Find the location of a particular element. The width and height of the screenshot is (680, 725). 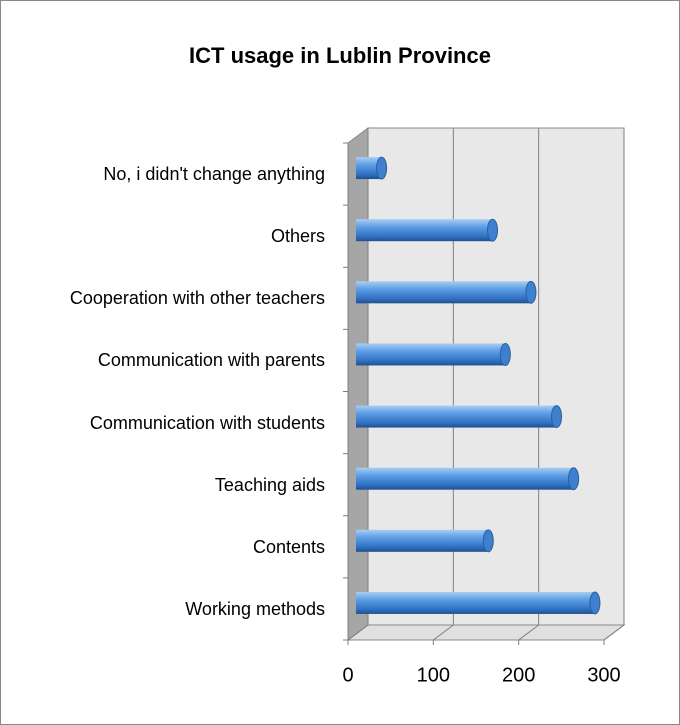

y-tick-label: Working methods is located at coordinates (255, 608).